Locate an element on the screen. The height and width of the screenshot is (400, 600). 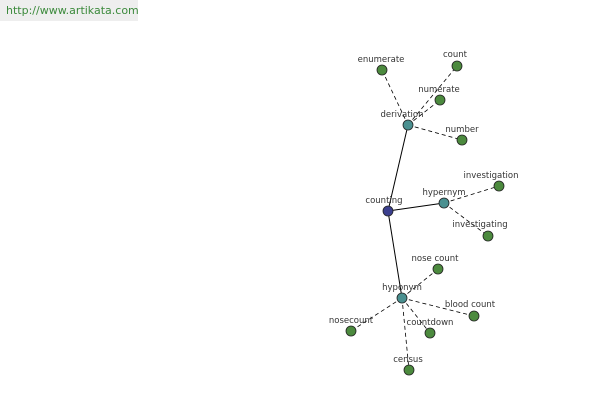
node-label: numerate is located at coordinates (439, 90).